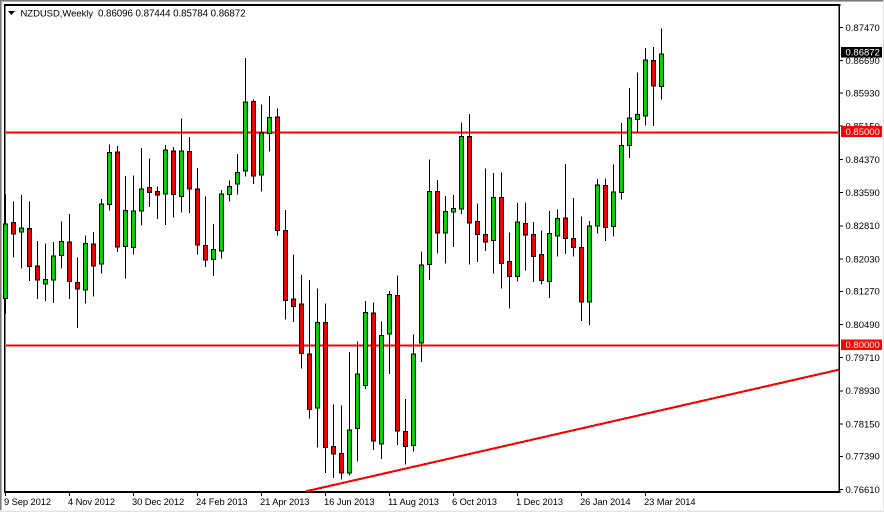 This screenshot has height=512, width=884. I want to click on svg-text: 0.85000, so click(863, 132).